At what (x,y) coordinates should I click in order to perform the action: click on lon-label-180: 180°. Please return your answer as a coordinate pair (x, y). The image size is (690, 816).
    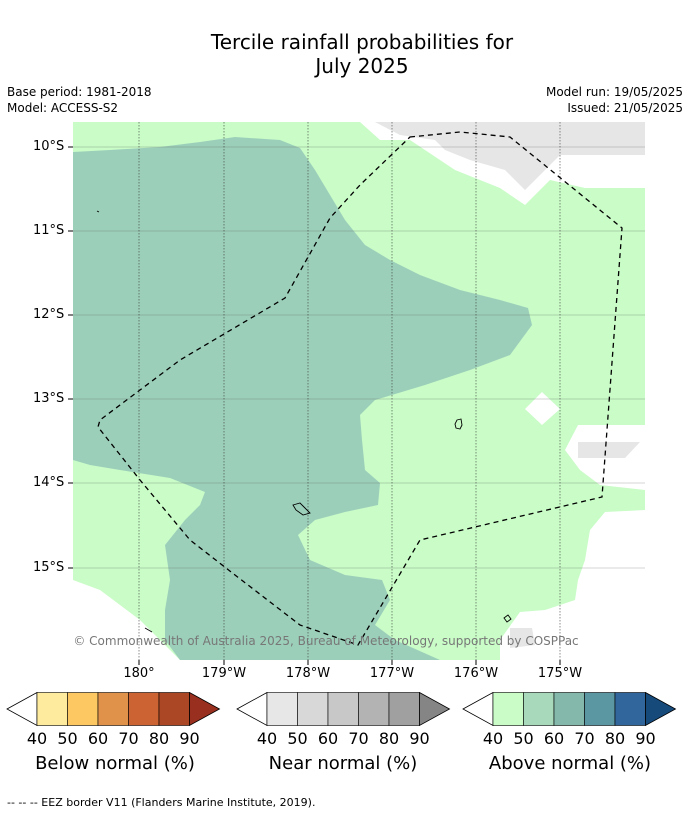
    Looking at the image, I should click on (139, 673).